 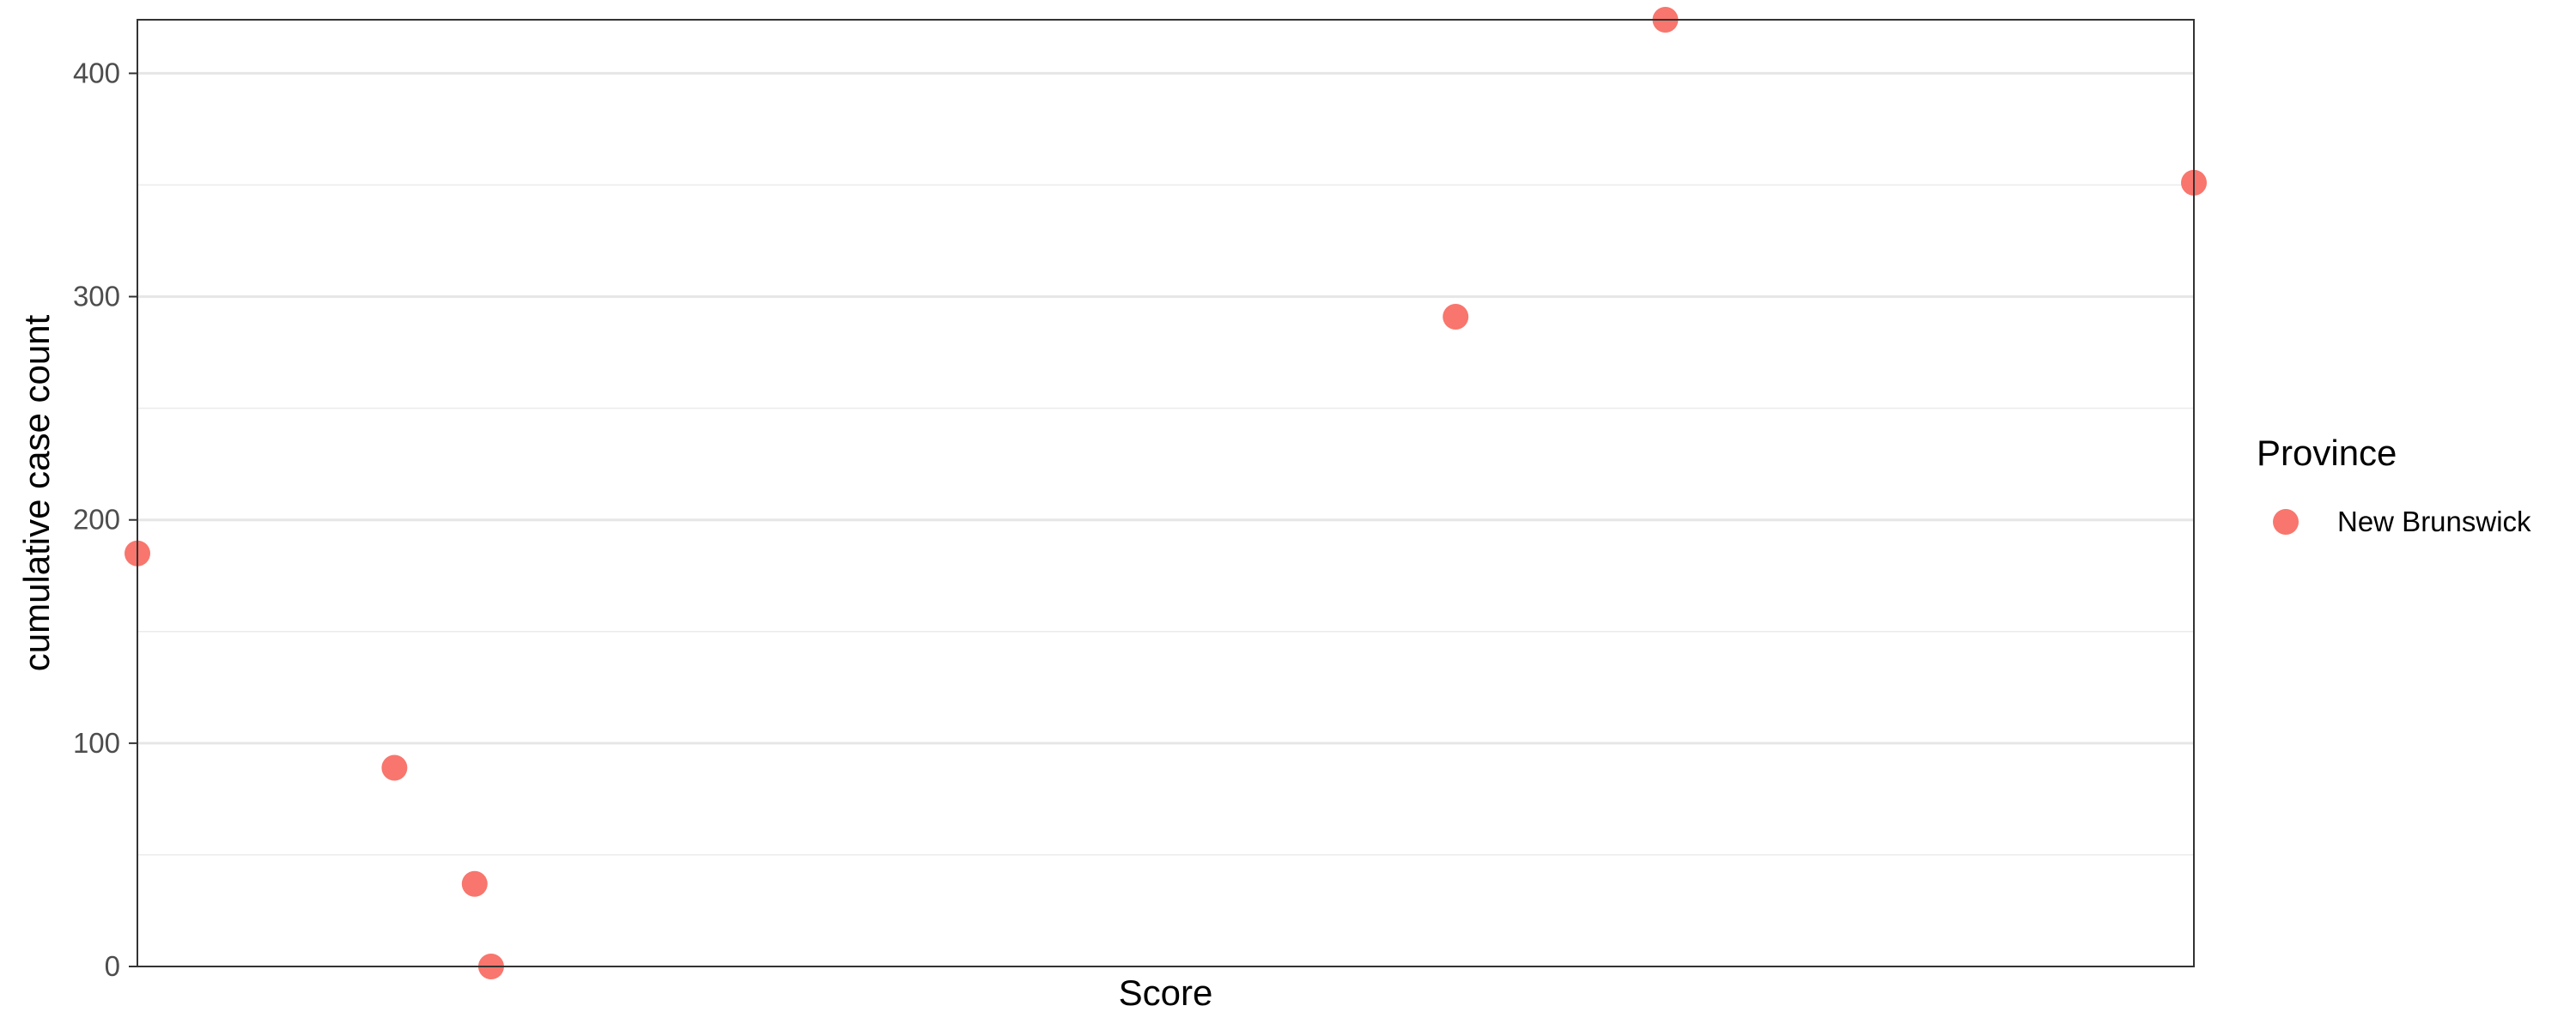 I want to click on y-tick-label: 300, so click(x=96, y=296).